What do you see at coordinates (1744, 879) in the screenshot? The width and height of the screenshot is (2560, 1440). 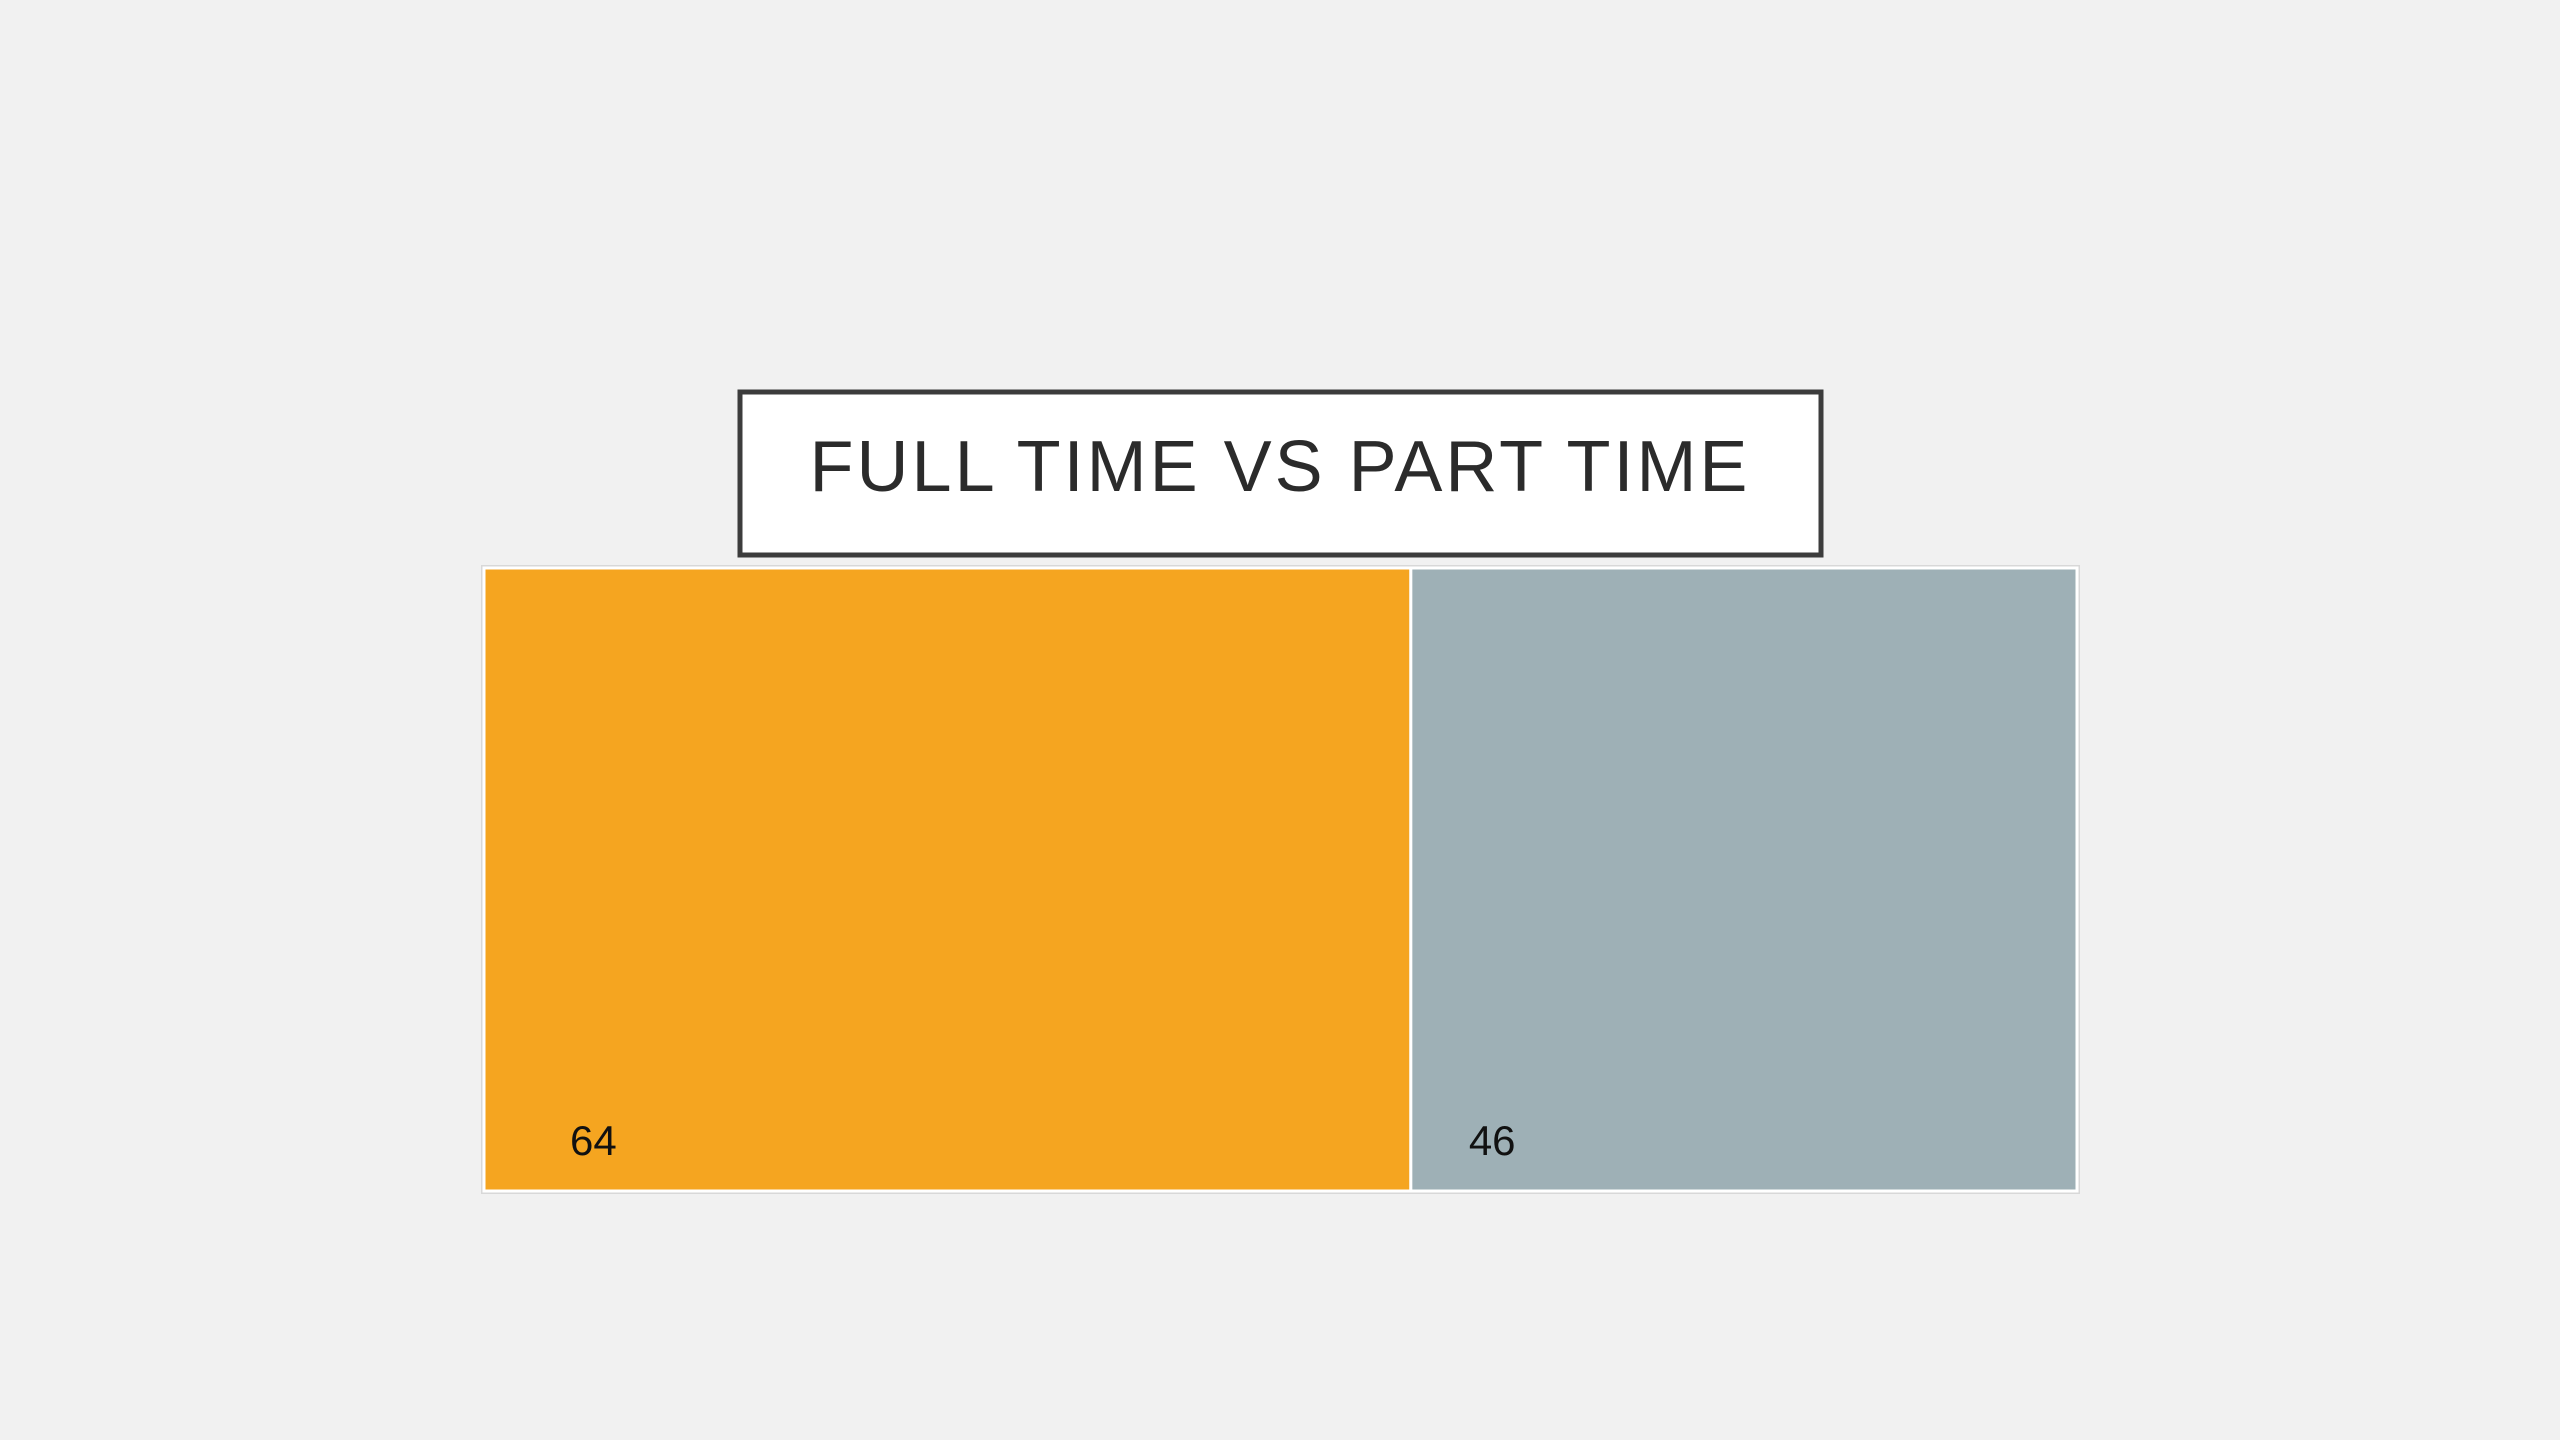 I see `treemap-cell` at bounding box center [1744, 879].